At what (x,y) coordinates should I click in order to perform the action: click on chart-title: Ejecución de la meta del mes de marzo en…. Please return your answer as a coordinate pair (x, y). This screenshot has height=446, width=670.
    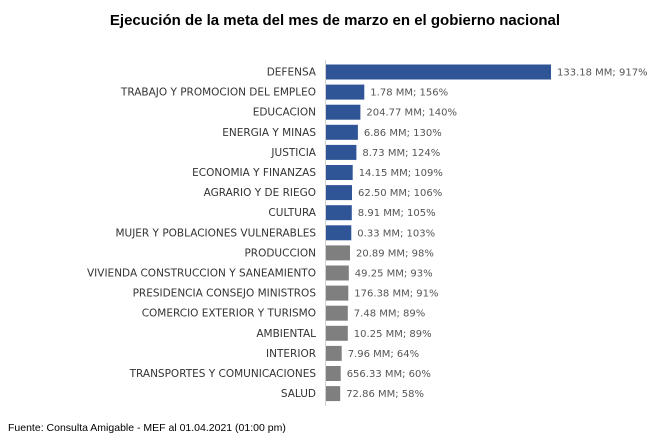
    Looking at the image, I should click on (335, 20).